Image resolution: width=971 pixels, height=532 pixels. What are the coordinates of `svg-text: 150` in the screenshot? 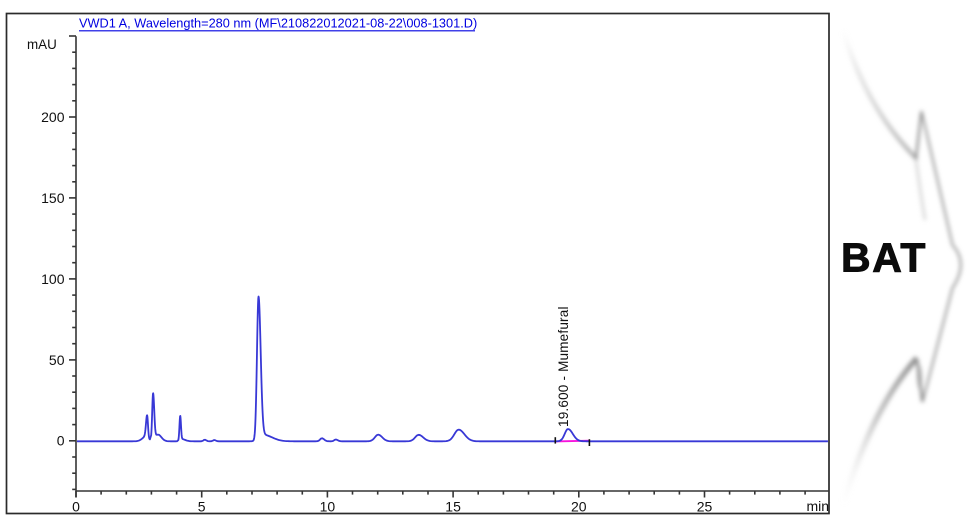 It's located at (53, 198).